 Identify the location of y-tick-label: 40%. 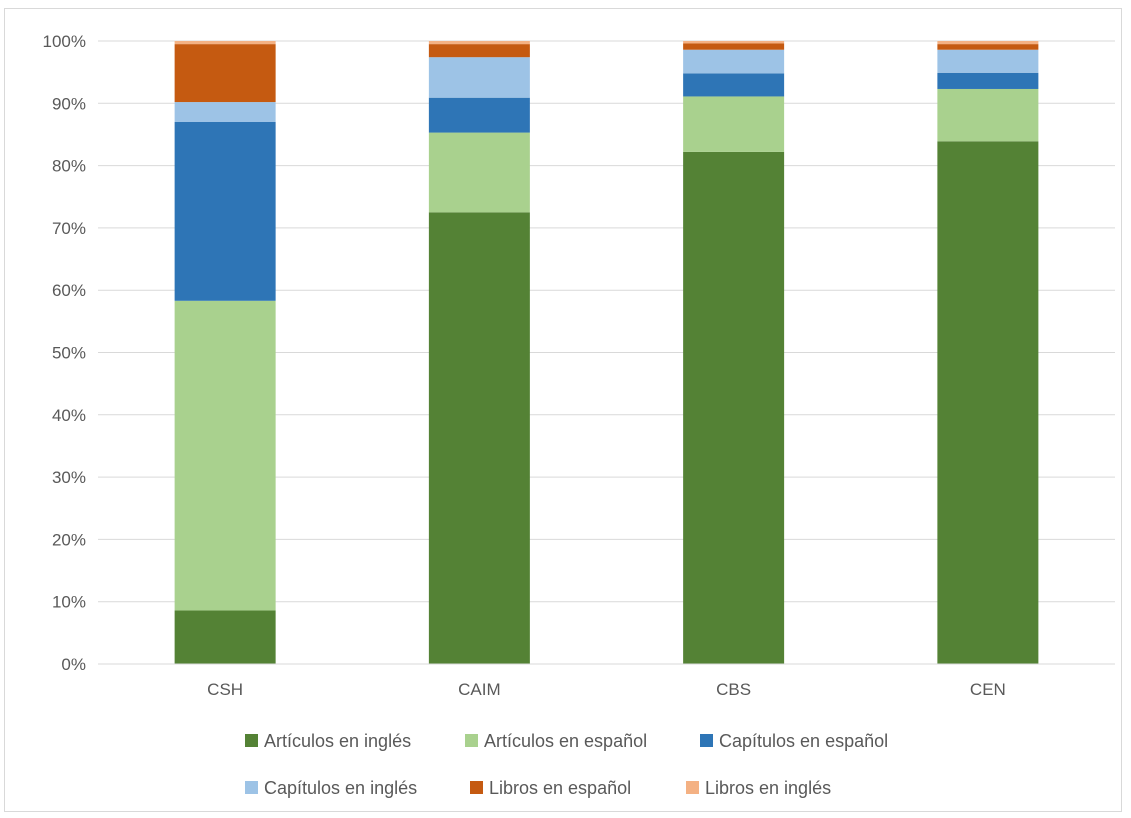
(69, 415).